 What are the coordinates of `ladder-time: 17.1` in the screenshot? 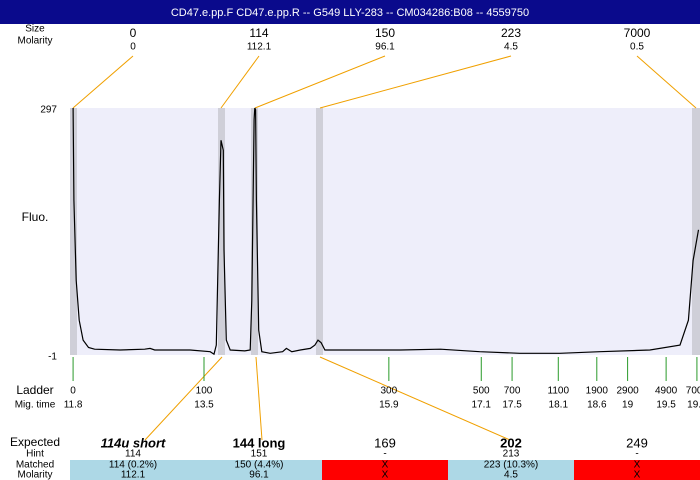 It's located at (482, 405).